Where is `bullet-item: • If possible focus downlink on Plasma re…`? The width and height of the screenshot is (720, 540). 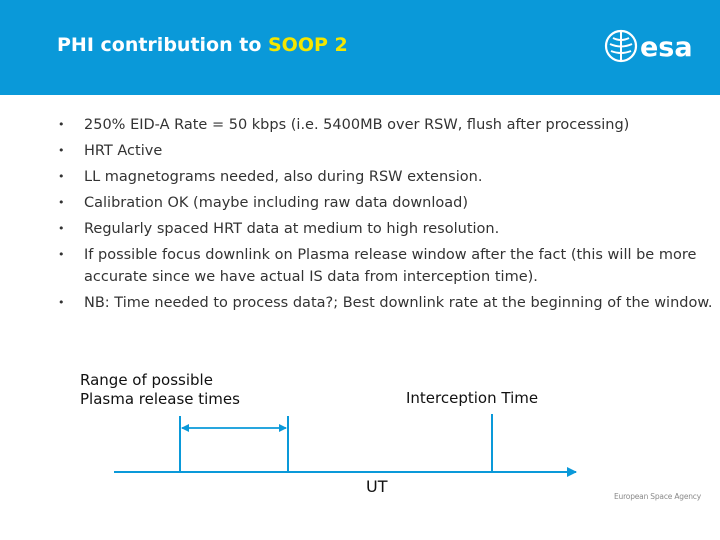 bullet-item: • If possible focus downlink on Plasma re… is located at coordinates (388, 266).